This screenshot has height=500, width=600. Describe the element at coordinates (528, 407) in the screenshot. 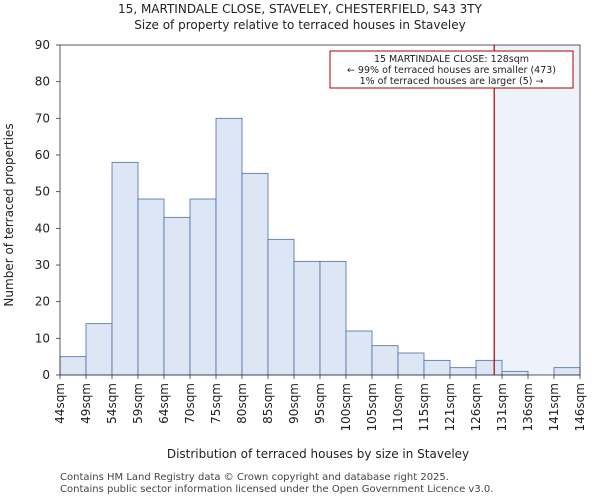

I see `x-tick-label: 136sqm` at that location.